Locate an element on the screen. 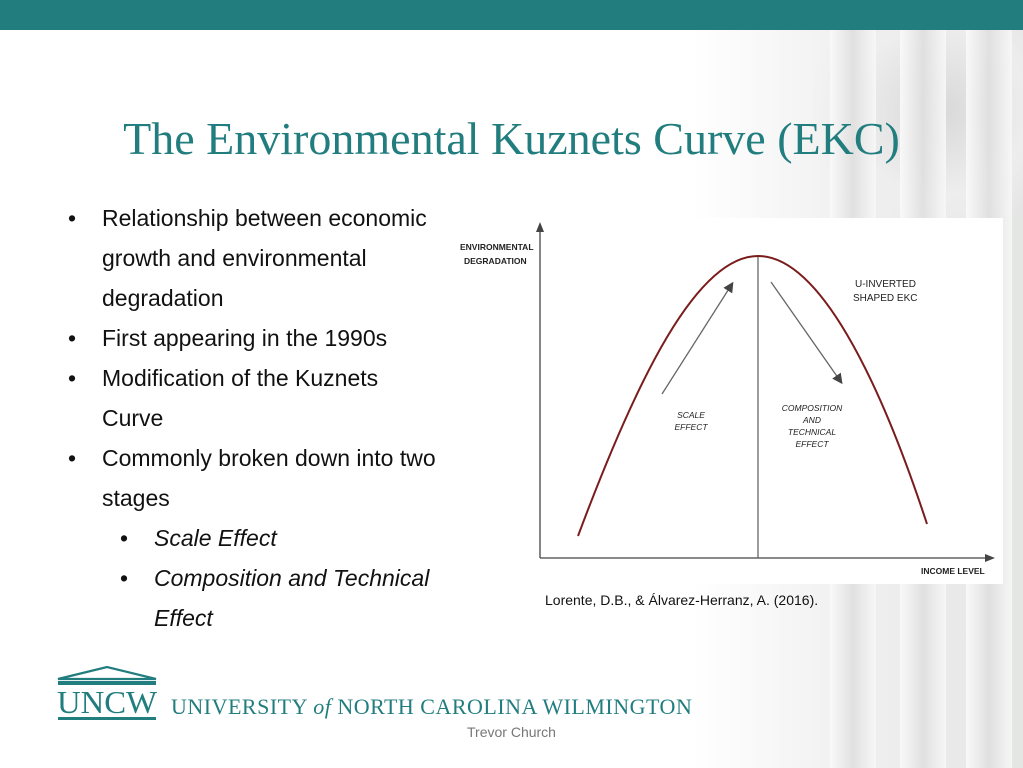  university-name: UNIVERSITY of NORTH CAROLINA WILMINGTON is located at coordinates (431, 707).